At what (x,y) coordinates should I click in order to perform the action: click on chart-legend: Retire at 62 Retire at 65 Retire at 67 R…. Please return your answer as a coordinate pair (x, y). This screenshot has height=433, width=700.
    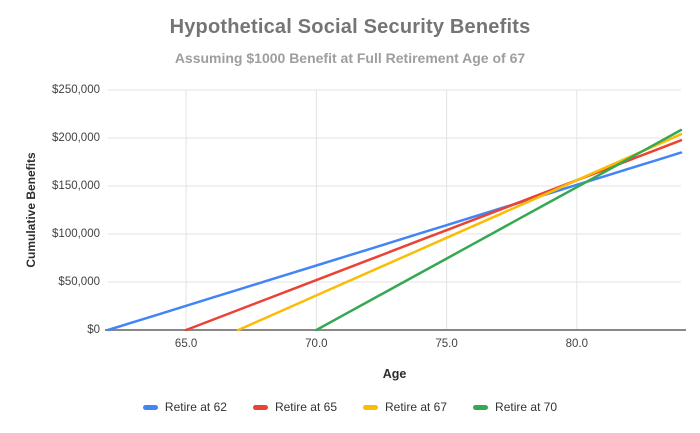
    Looking at the image, I should click on (350, 407).